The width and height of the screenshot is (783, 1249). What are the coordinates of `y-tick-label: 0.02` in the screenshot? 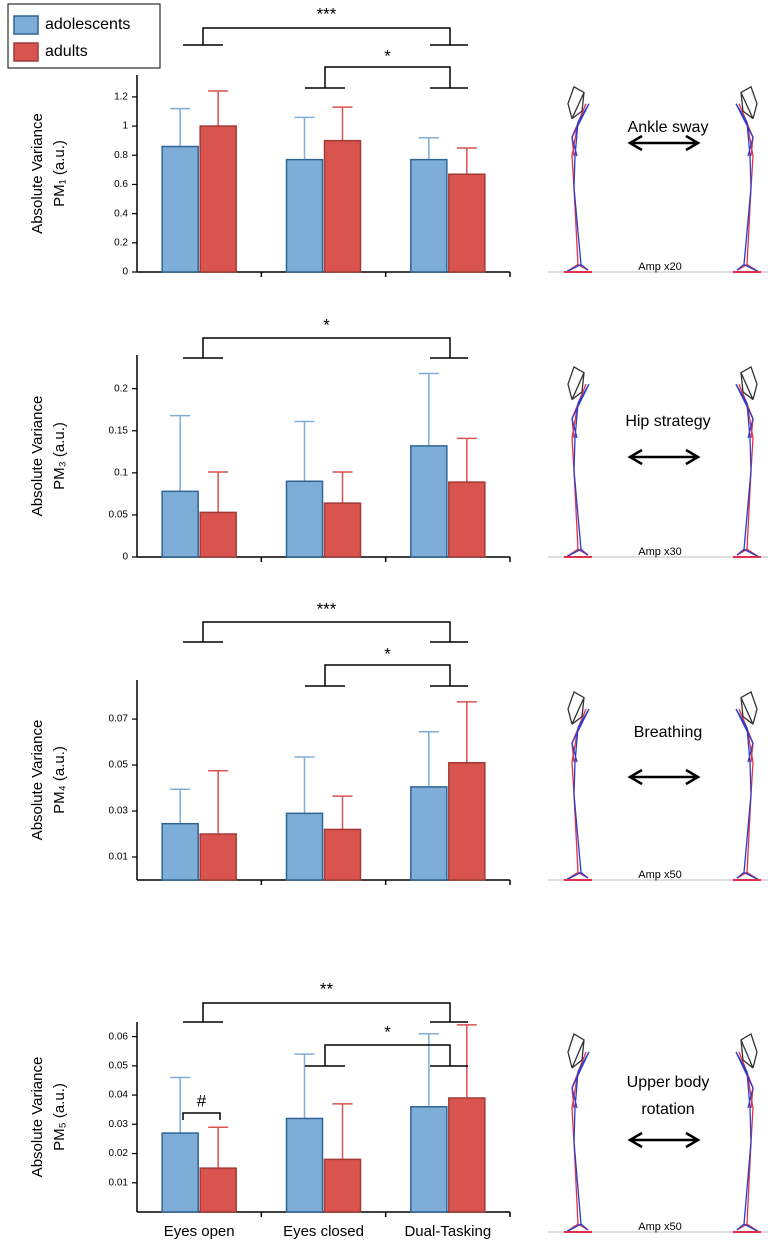 It's located at (119, 1153).